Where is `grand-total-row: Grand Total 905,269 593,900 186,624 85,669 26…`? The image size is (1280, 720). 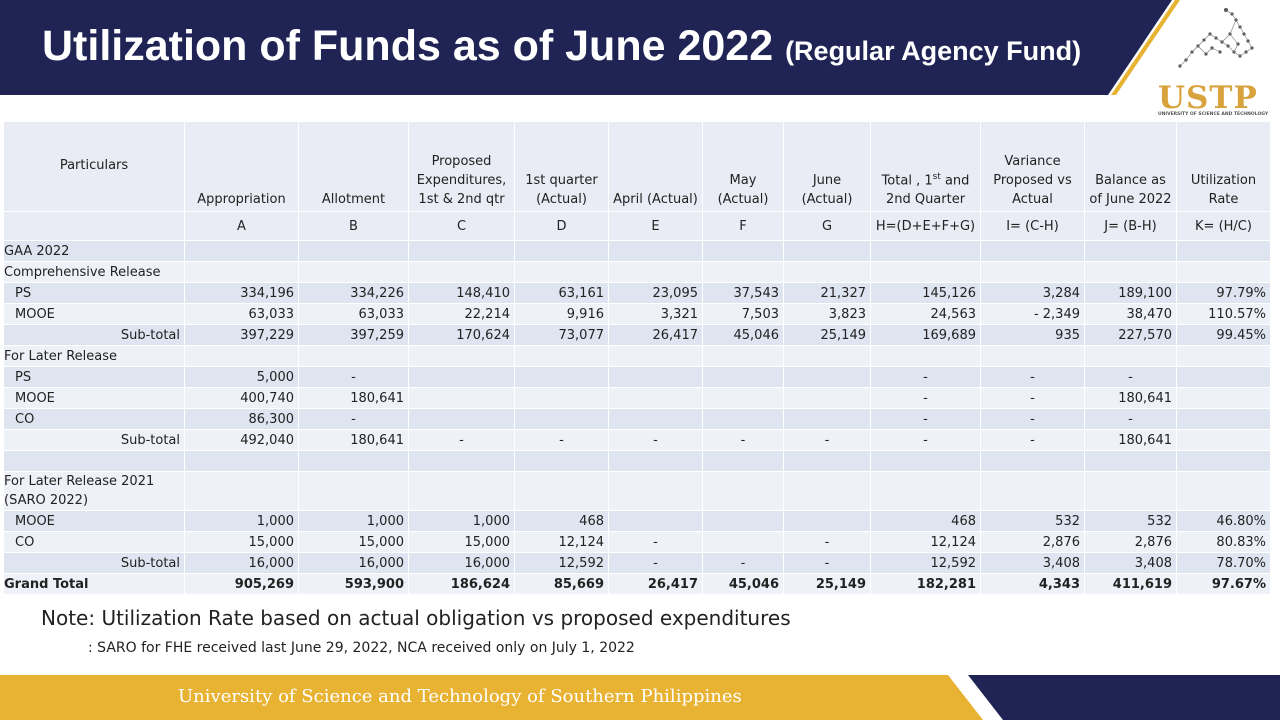
grand-total-row: Grand Total 905,269 593,900 186,624 85,669 26… is located at coordinates (637, 584).